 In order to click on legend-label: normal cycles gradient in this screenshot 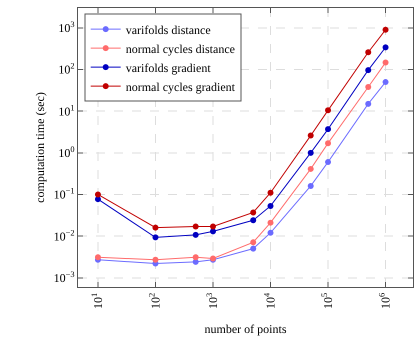, I will do `click(181, 87)`.